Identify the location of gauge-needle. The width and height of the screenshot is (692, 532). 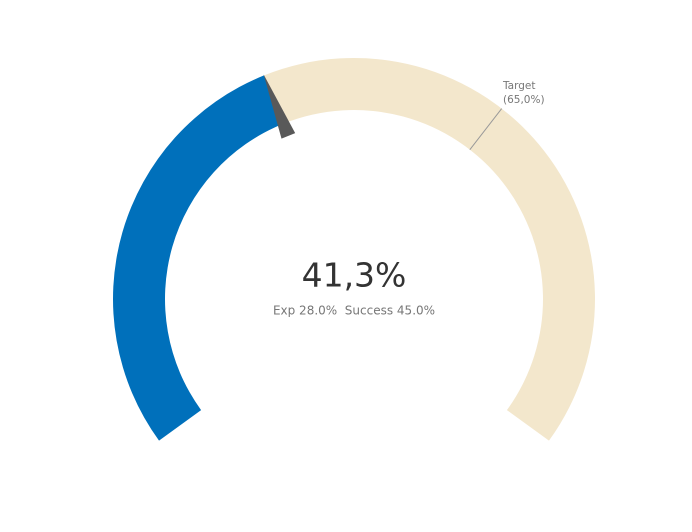
(279, 106).